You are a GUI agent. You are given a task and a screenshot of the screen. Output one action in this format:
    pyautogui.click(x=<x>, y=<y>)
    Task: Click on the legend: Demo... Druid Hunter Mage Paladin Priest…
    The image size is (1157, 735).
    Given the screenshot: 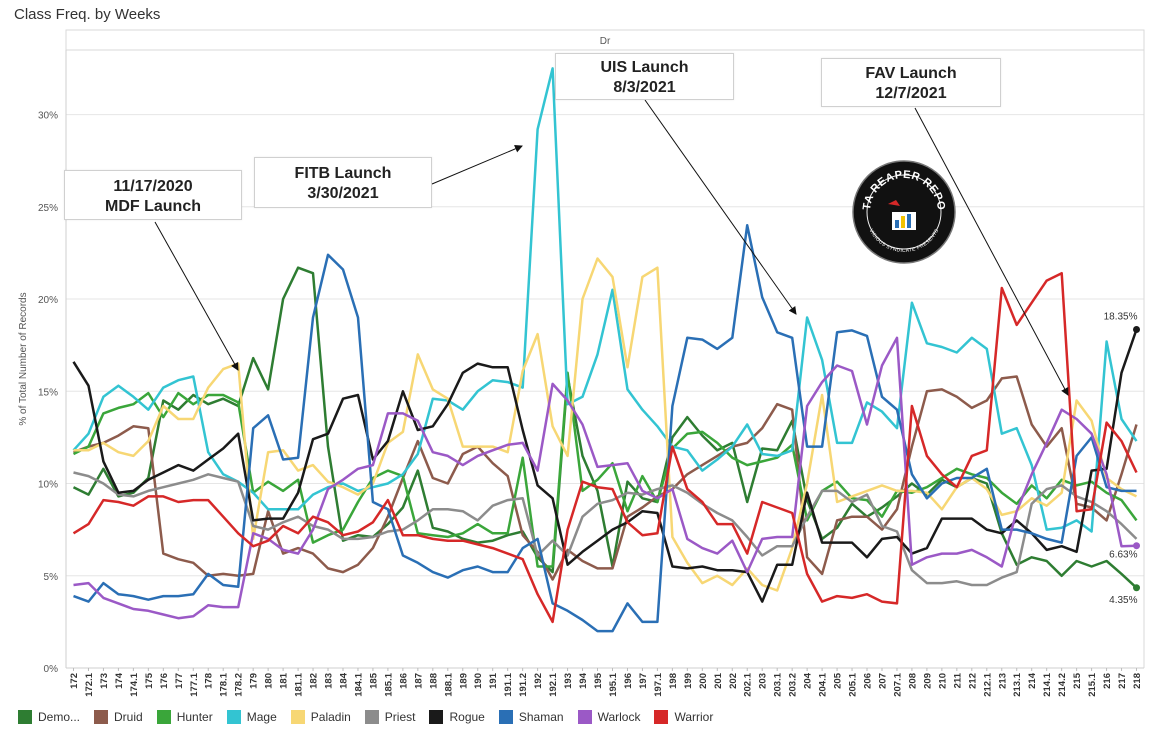 What is the action you would take?
    pyautogui.click(x=372, y=717)
    